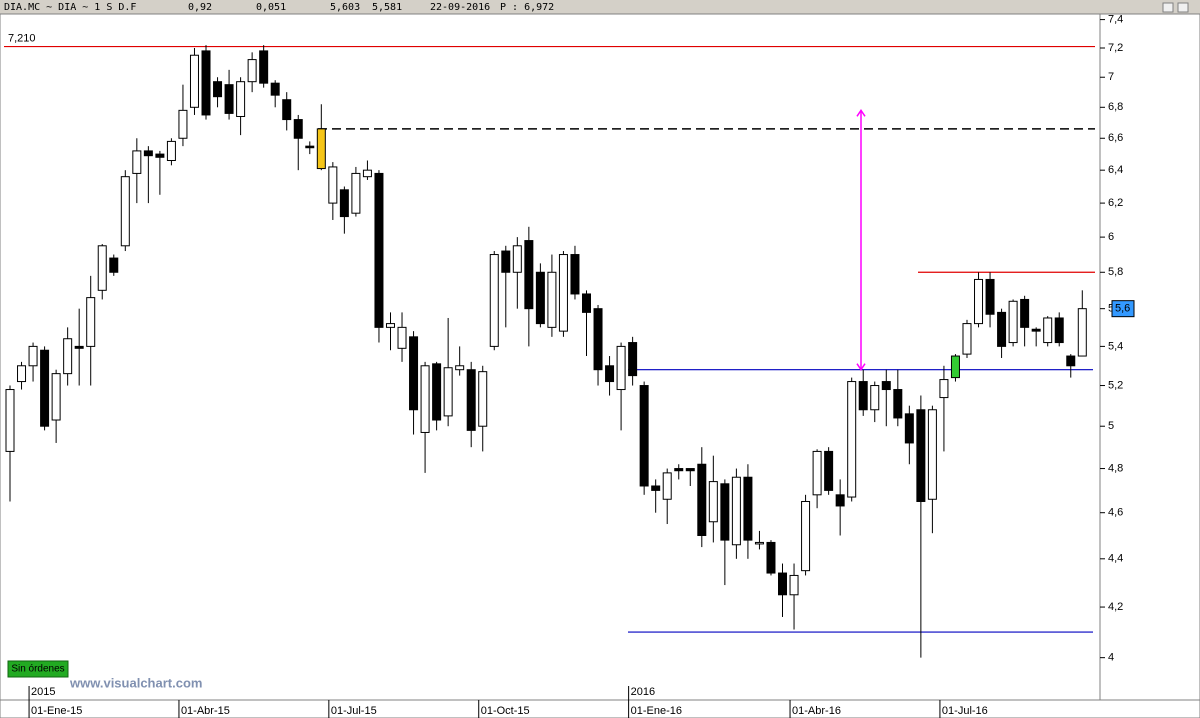 Image resolution: width=1200 pixels, height=718 pixels. Describe the element at coordinates (200, 7) in the screenshot. I see `header-field: 0,92` at that location.